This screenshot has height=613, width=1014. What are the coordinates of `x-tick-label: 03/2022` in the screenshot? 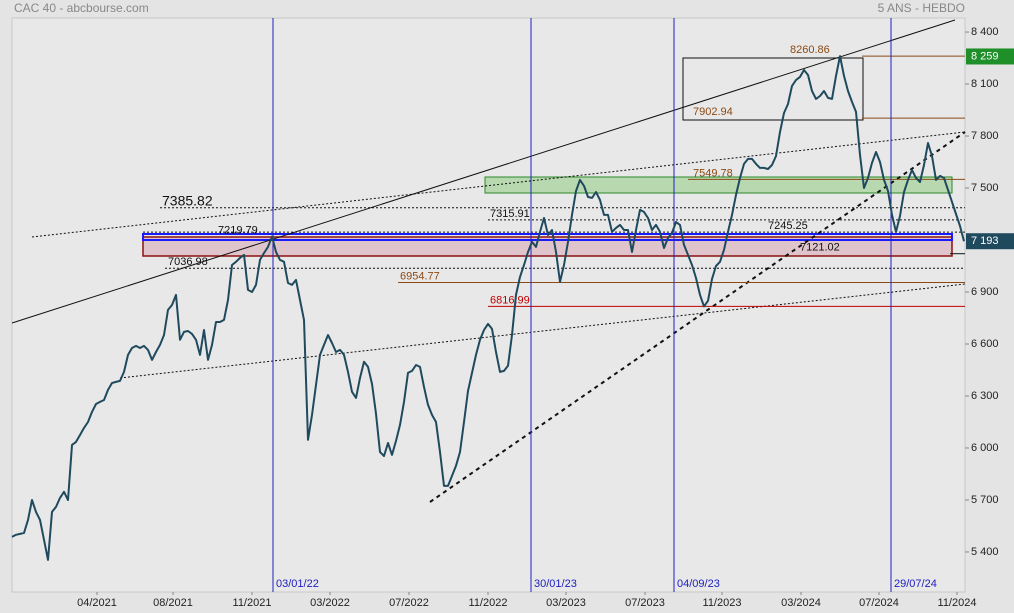 It's located at (330, 603).